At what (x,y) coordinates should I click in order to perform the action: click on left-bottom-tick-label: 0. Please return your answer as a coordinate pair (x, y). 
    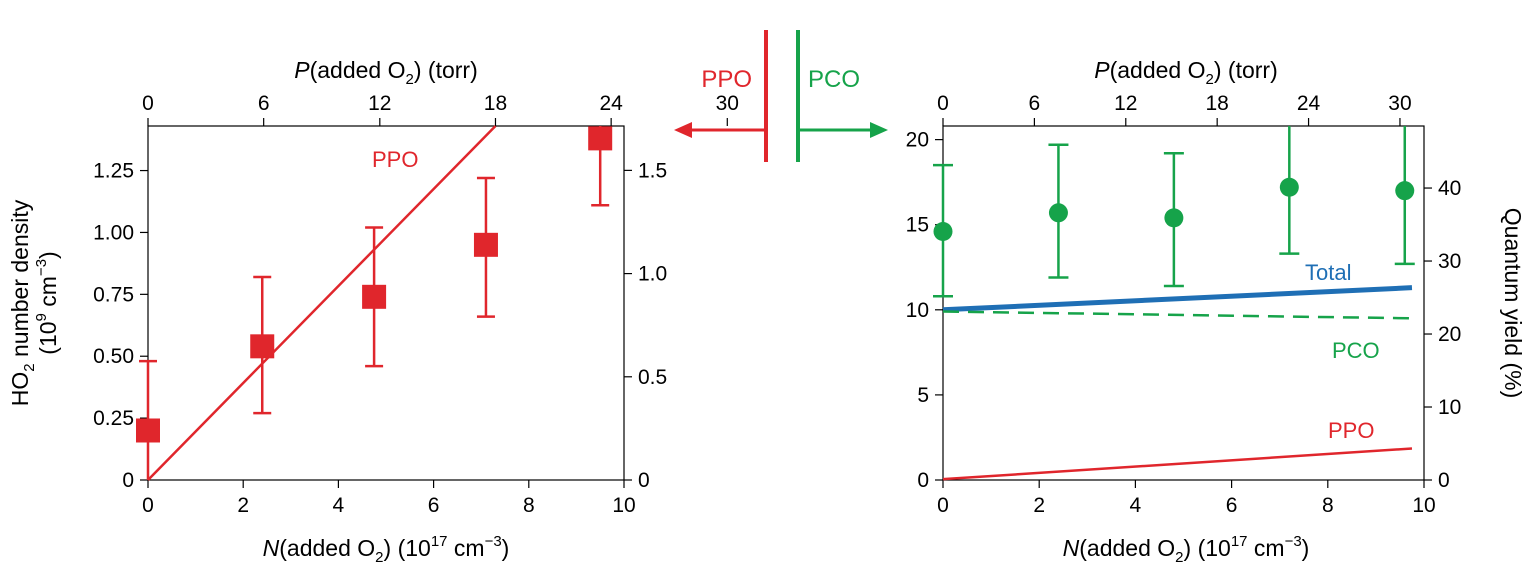
    Looking at the image, I should click on (148, 505).